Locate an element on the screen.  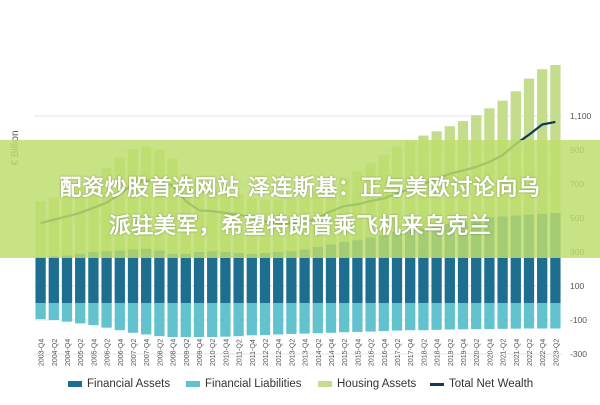
x-tick-label: 2014-Q4 is located at coordinates (332, 352).